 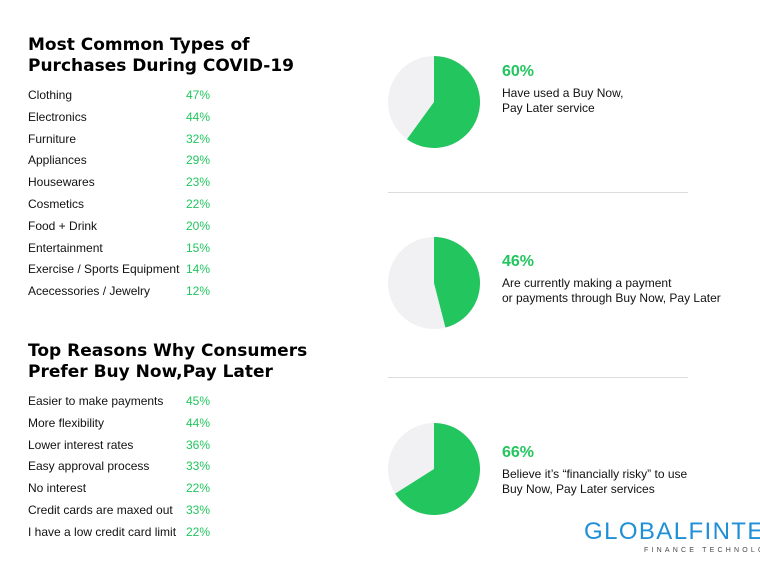 What do you see at coordinates (518, 71) in the screenshot?
I see `stat-percent: 60%` at bounding box center [518, 71].